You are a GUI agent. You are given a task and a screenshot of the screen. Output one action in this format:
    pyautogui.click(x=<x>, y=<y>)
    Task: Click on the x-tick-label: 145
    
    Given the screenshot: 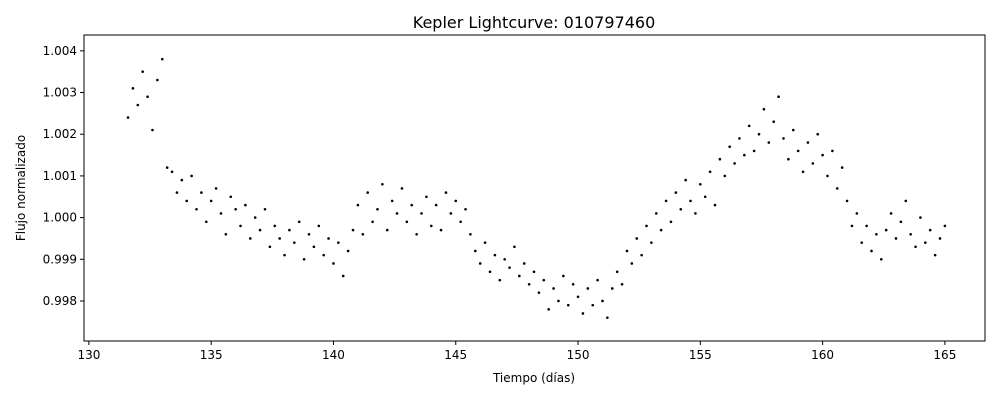 What is the action you would take?
    pyautogui.click(x=455, y=355)
    